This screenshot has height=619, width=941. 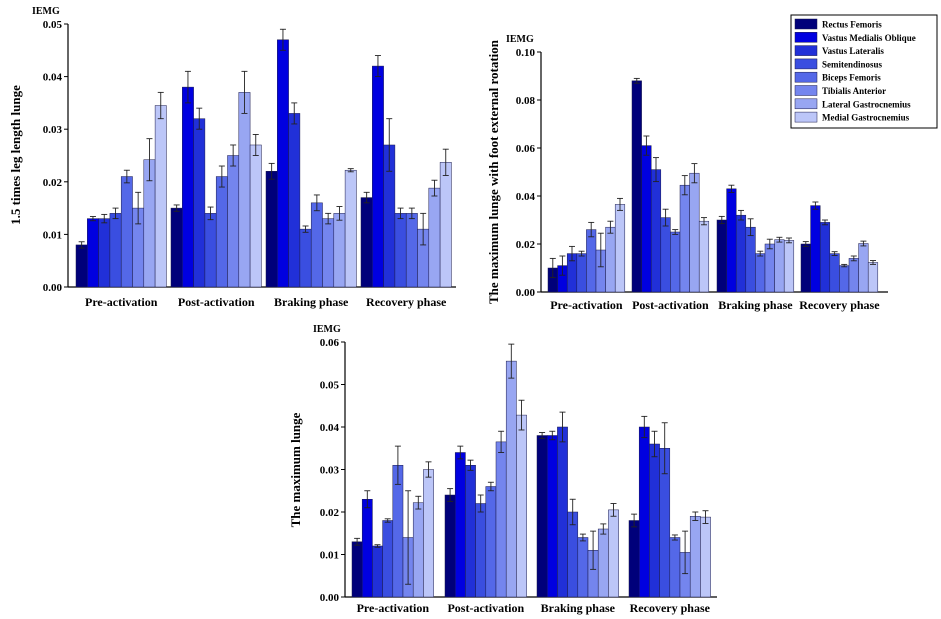 What do you see at coordinates (526, 53) in the screenshot?
I see `y-tick-label: 0.10` at bounding box center [526, 53].